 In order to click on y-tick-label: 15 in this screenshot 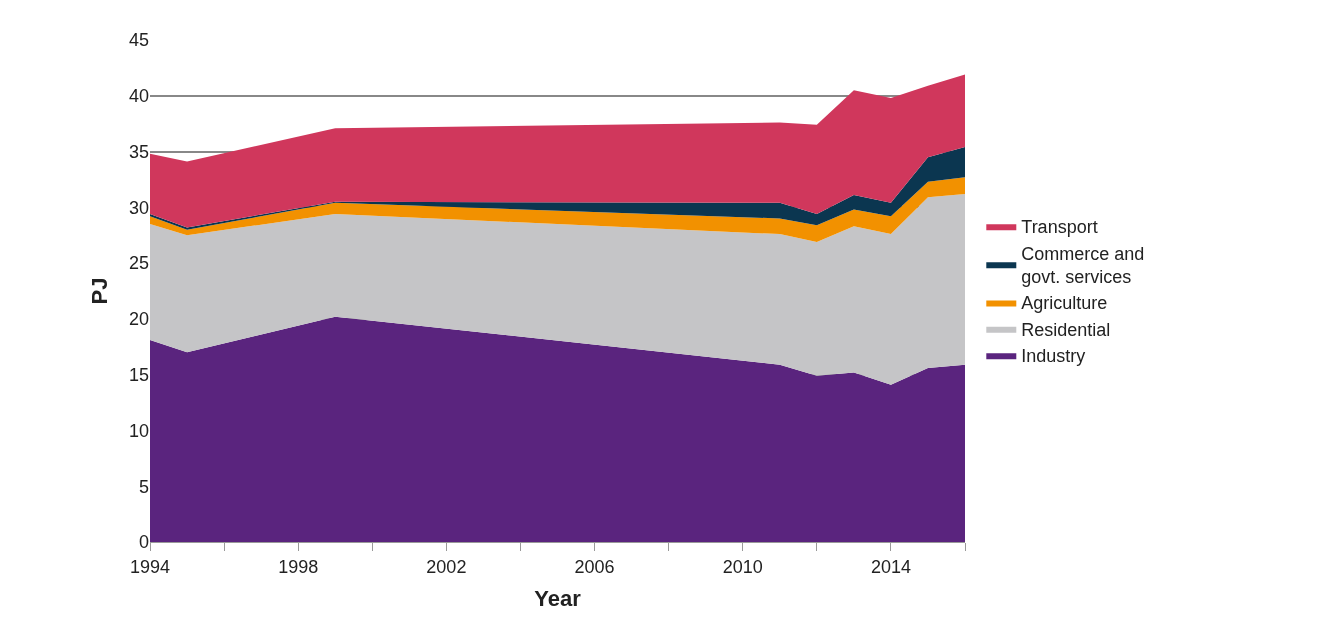, I will do `click(138, 374)`.